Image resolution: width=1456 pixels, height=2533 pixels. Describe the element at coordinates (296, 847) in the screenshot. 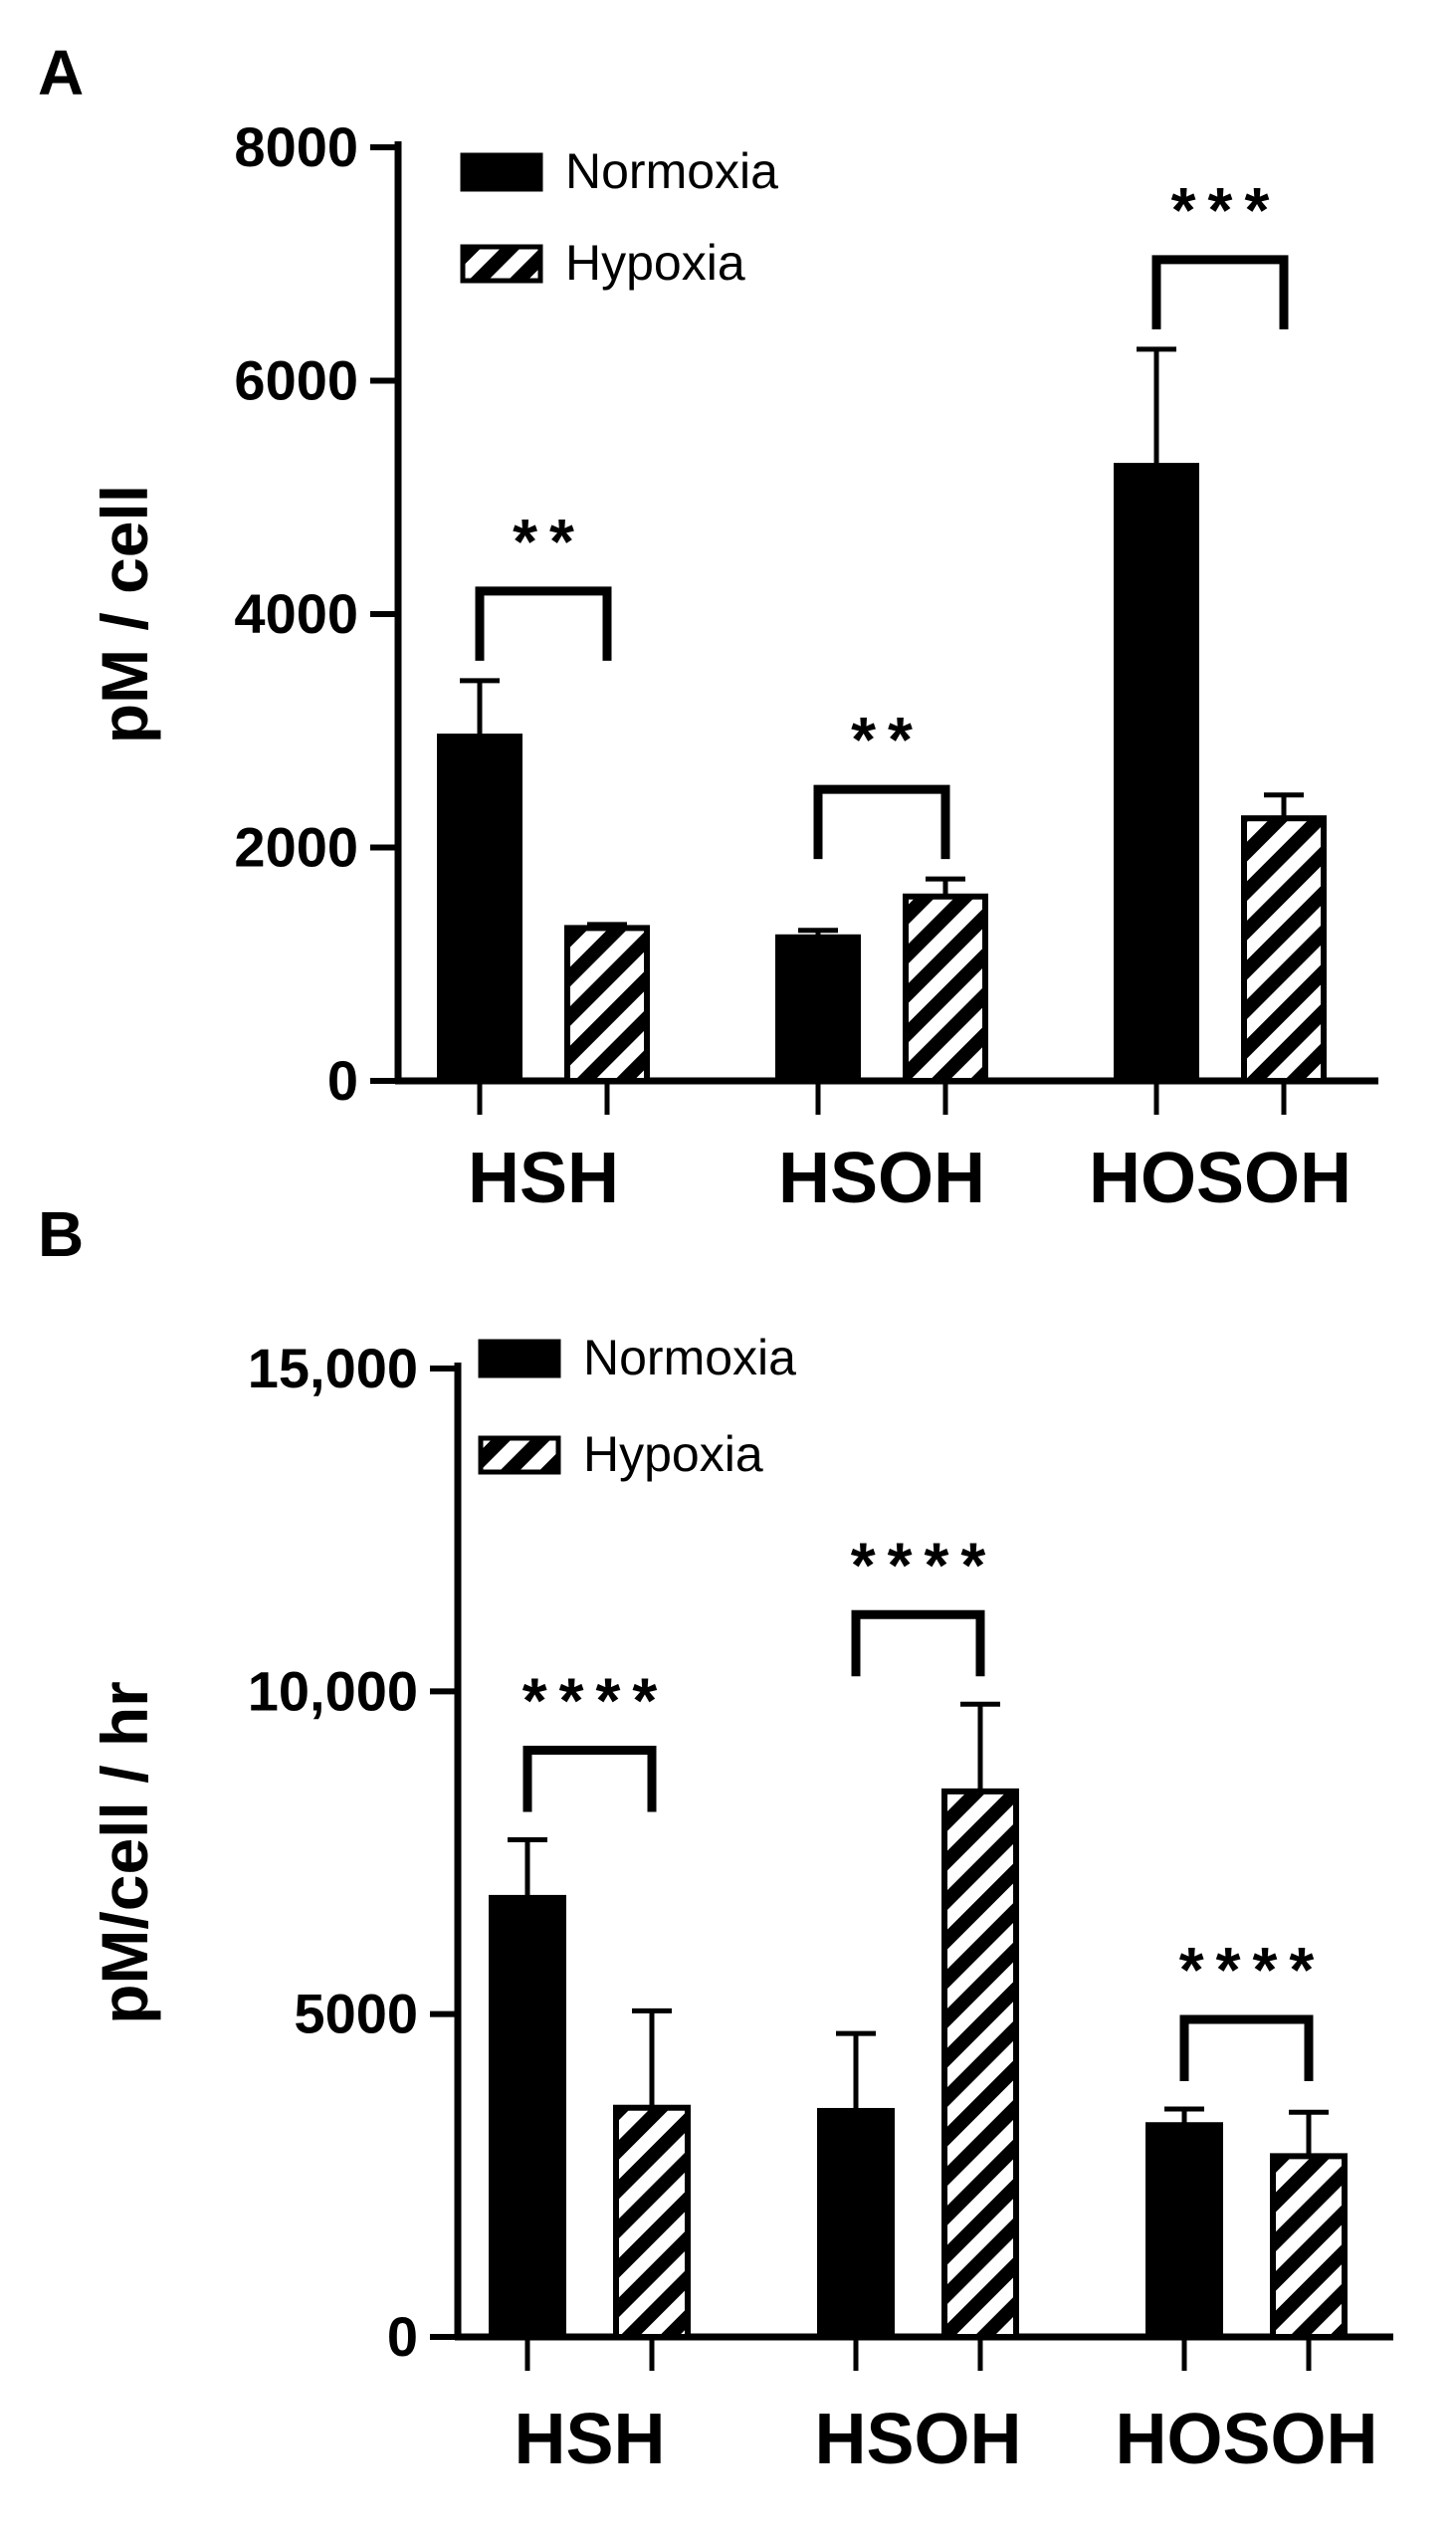

I see `y-tick-label: 2000` at that location.